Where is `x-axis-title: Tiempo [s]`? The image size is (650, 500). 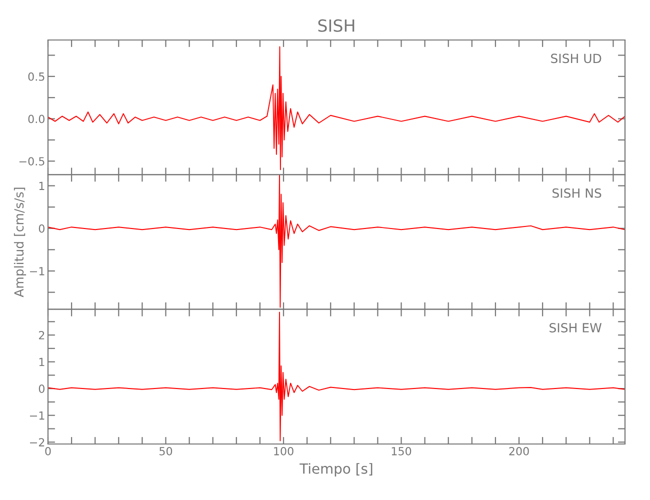 x-axis-title: Tiempo [s] is located at coordinates (336, 470).